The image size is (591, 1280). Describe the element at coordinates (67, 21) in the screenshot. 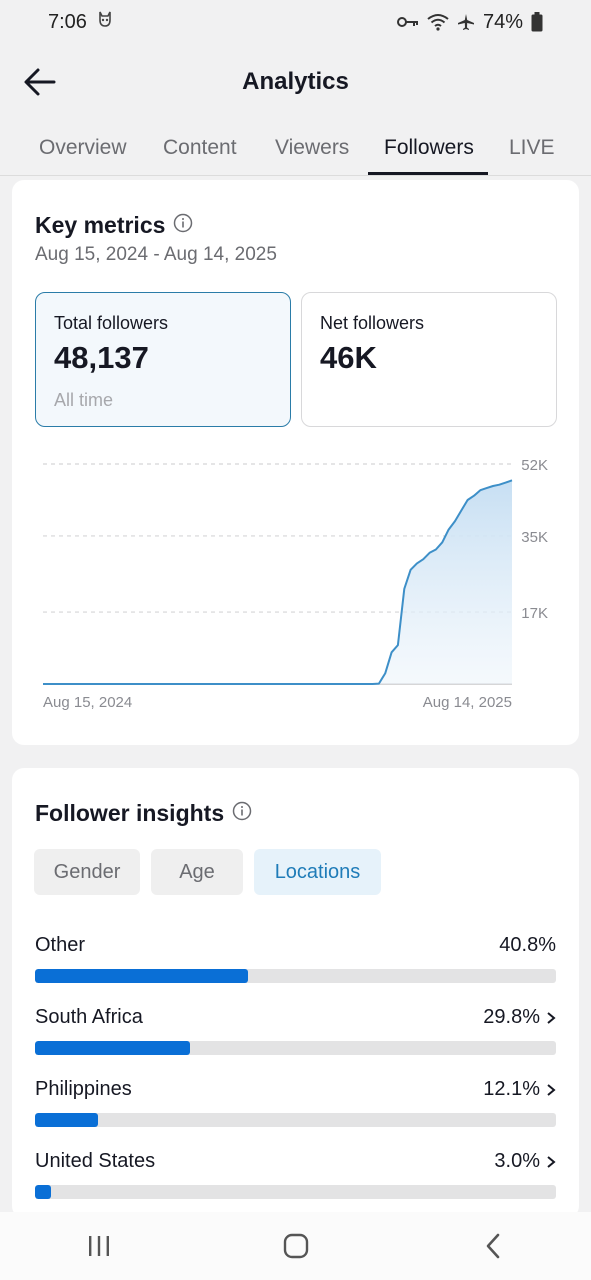

I see `status-time: 7:06` at that location.